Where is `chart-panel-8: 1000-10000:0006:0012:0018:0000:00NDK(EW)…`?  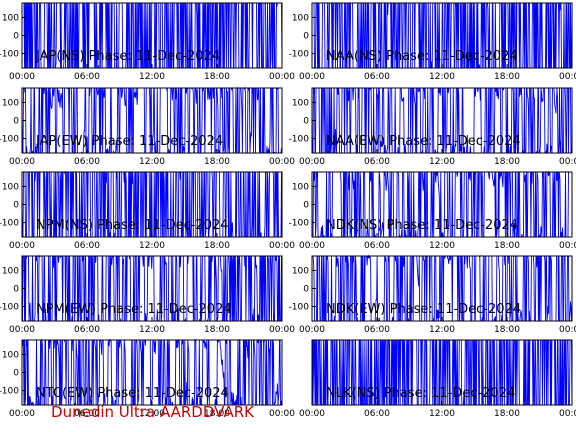 chart-panel-8: 1000-10000:0006:0012:0018:0000:00NDK(EW)… is located at coordinates (432, 294).